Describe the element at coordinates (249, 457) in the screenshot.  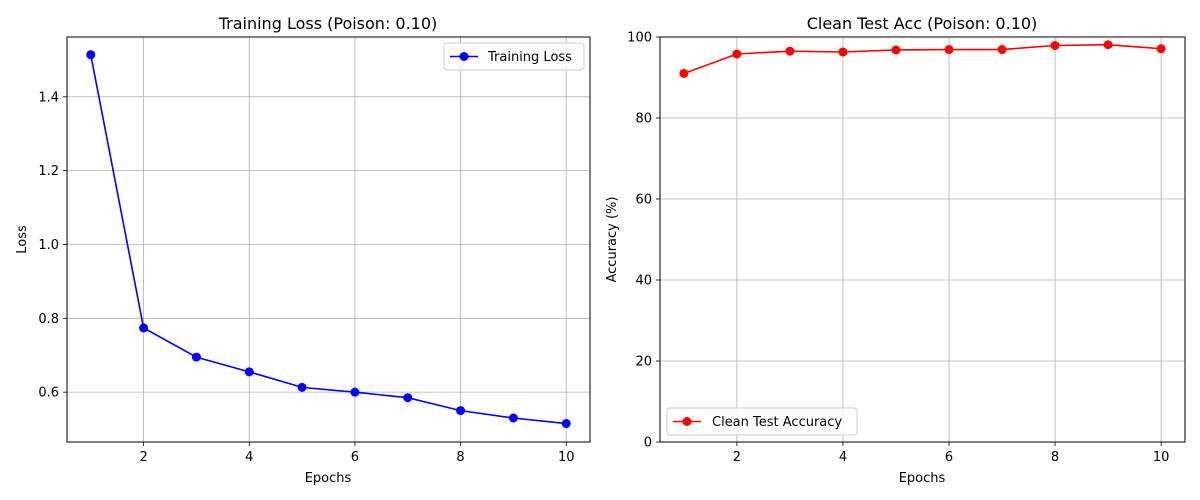
I see `loss-x-tick-label: 4` at that location.